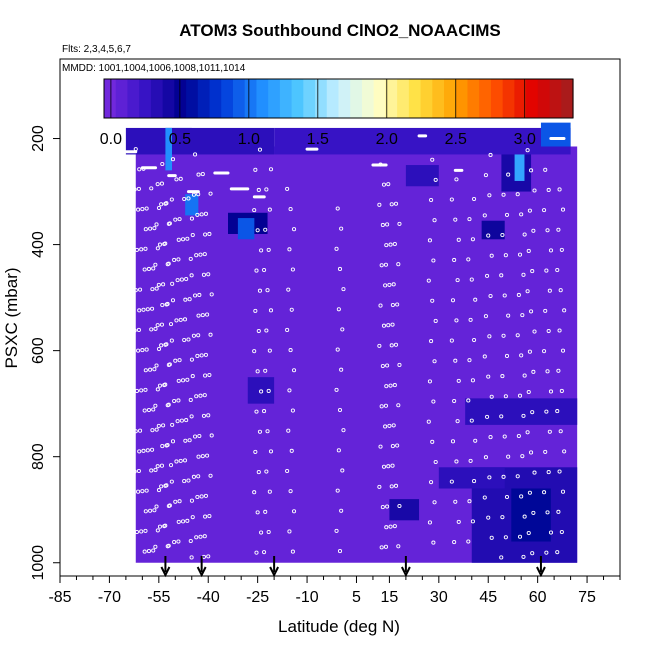 The height and width of the screenshot is (650, 650). I want to click on colorbar-tick-label: 3.0, so click(525, 139).